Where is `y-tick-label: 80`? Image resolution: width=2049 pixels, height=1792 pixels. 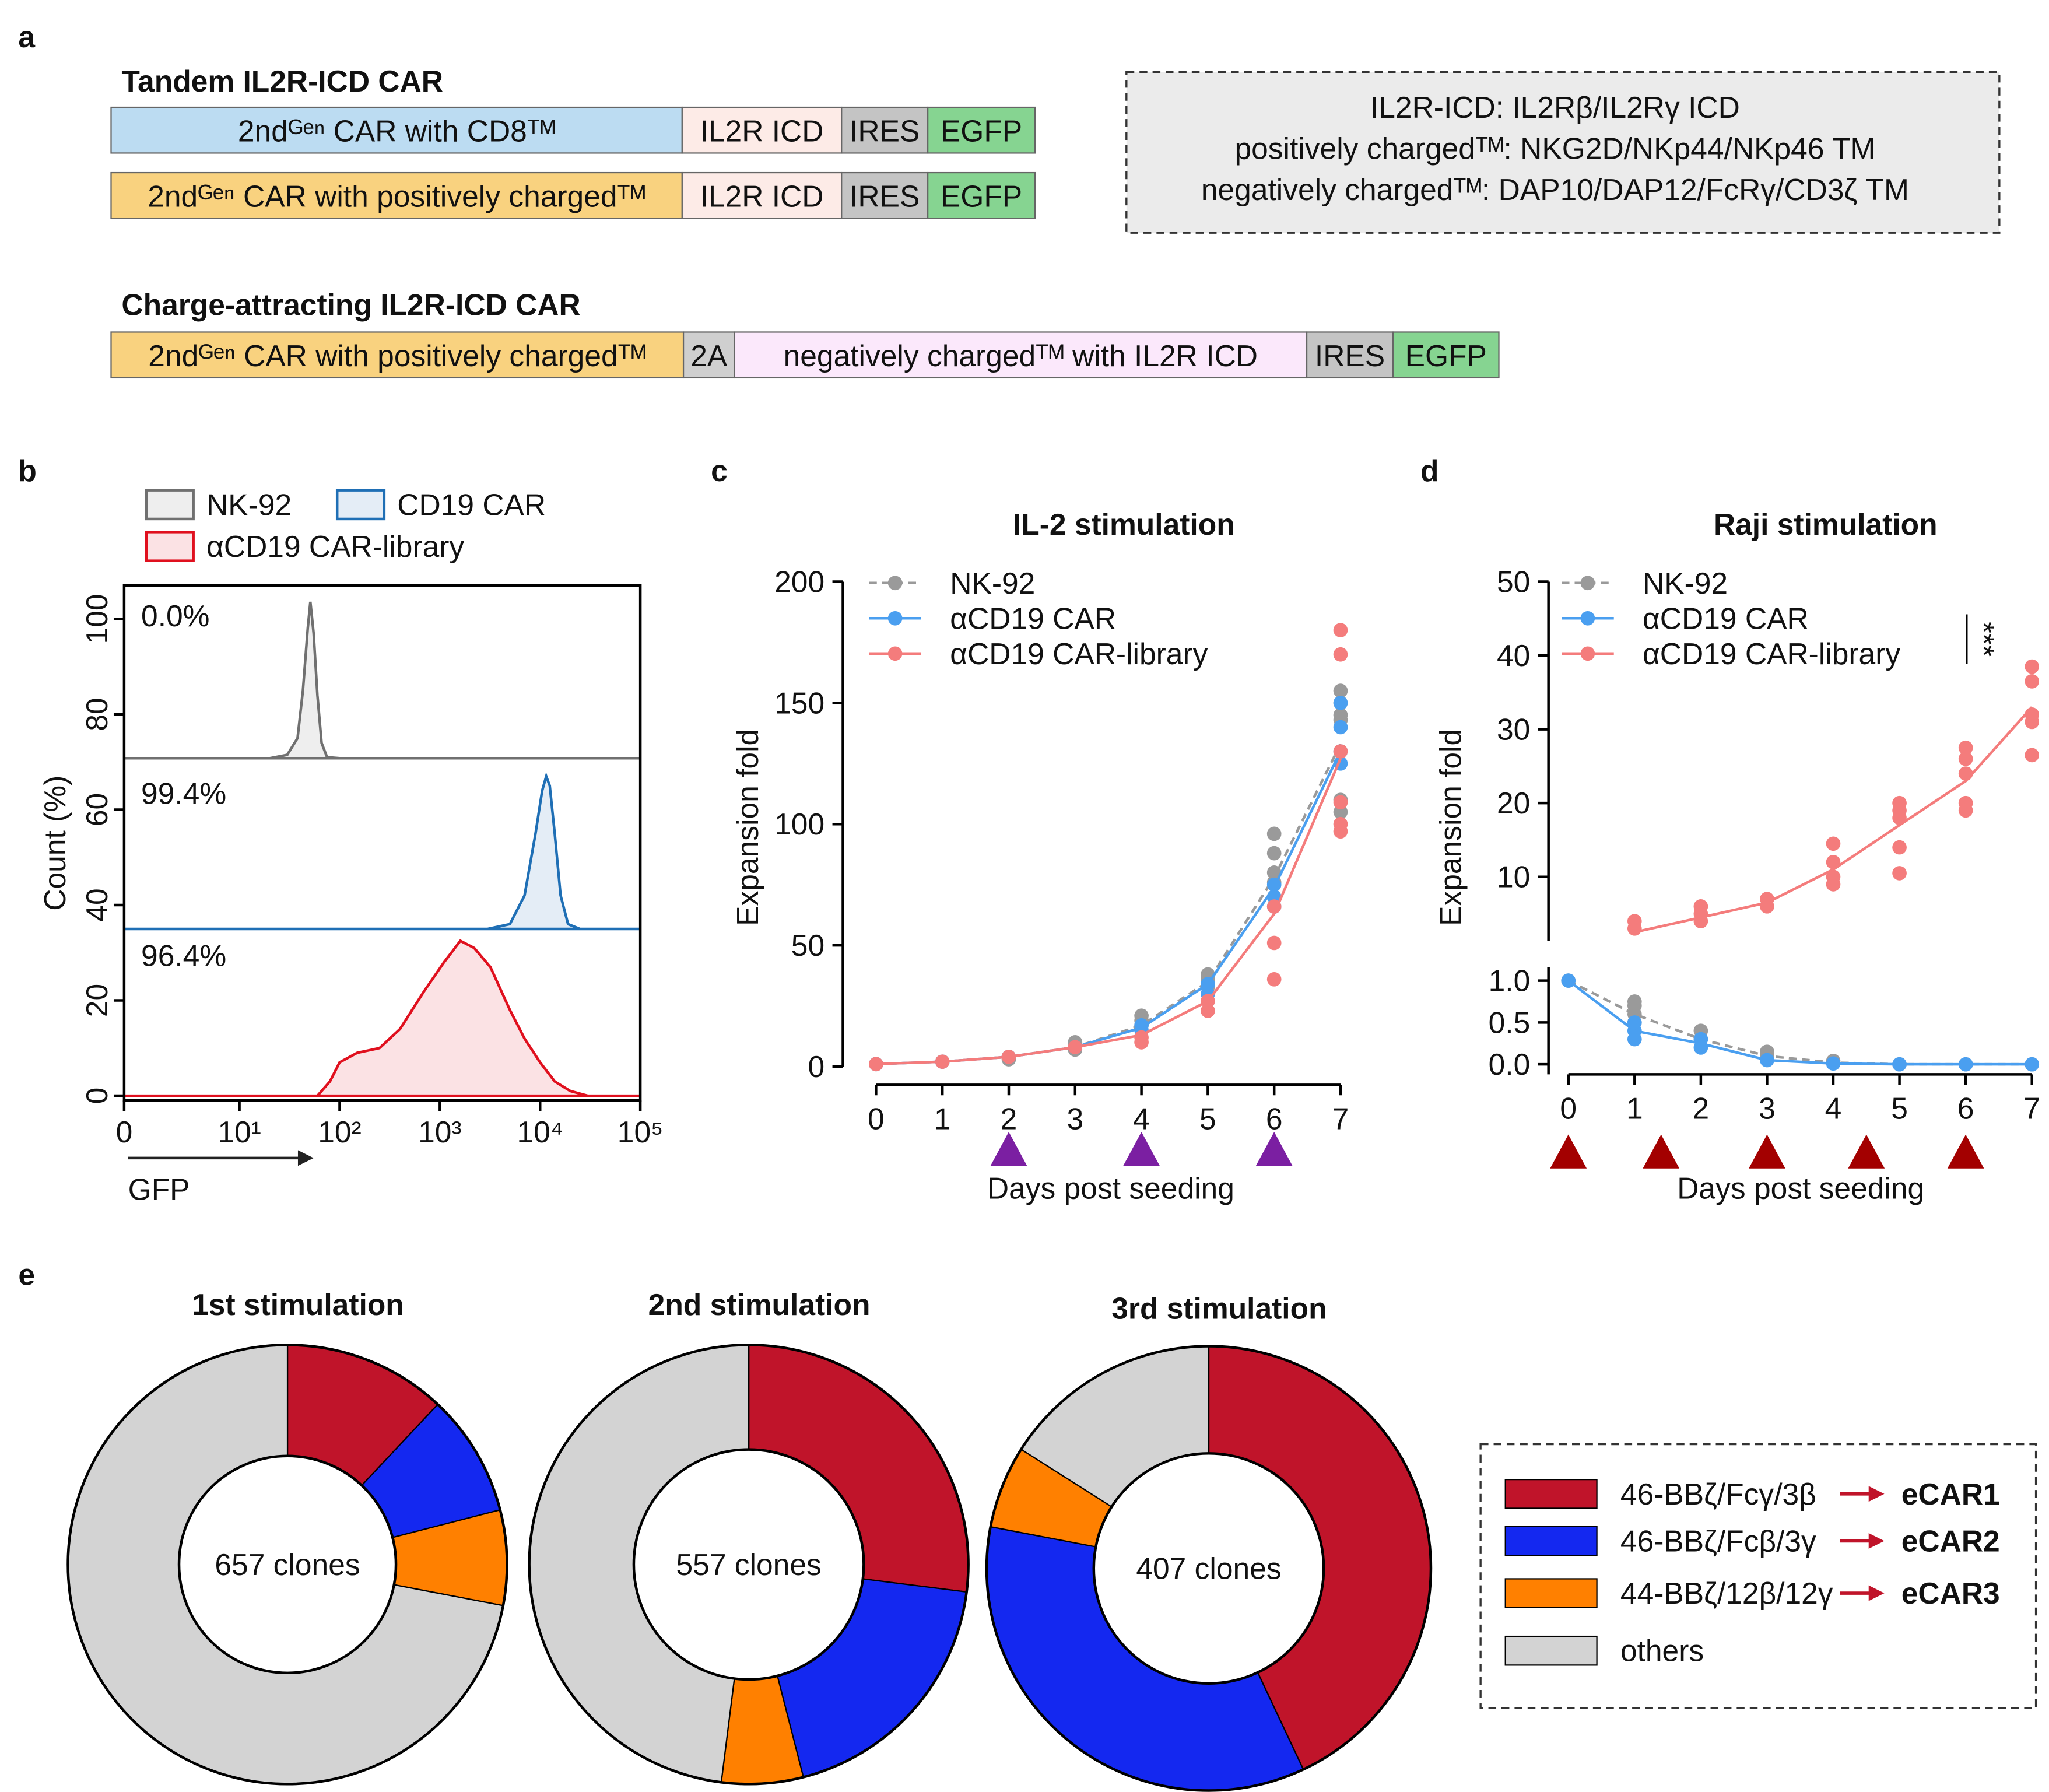 y-tick-label: 80 is located at coordinates (97, 714).